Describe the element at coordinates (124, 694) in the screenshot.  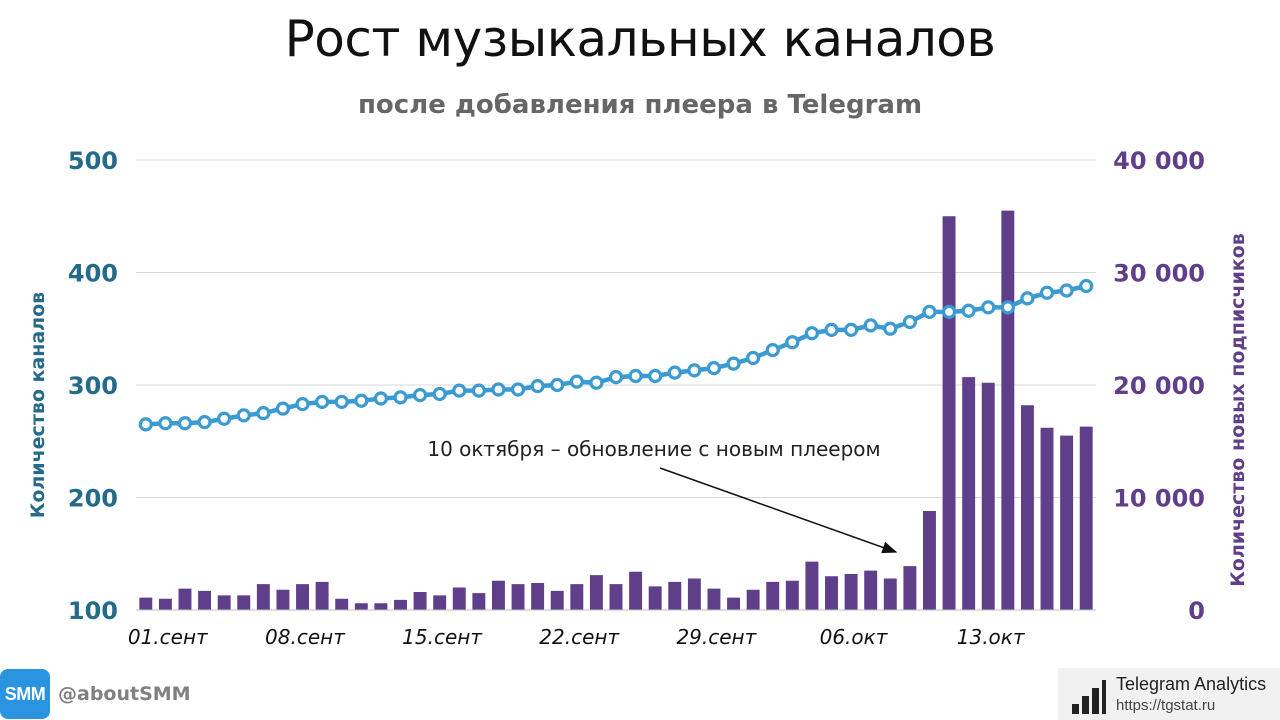
I see `author-handle: @aboutSMM` at that location.